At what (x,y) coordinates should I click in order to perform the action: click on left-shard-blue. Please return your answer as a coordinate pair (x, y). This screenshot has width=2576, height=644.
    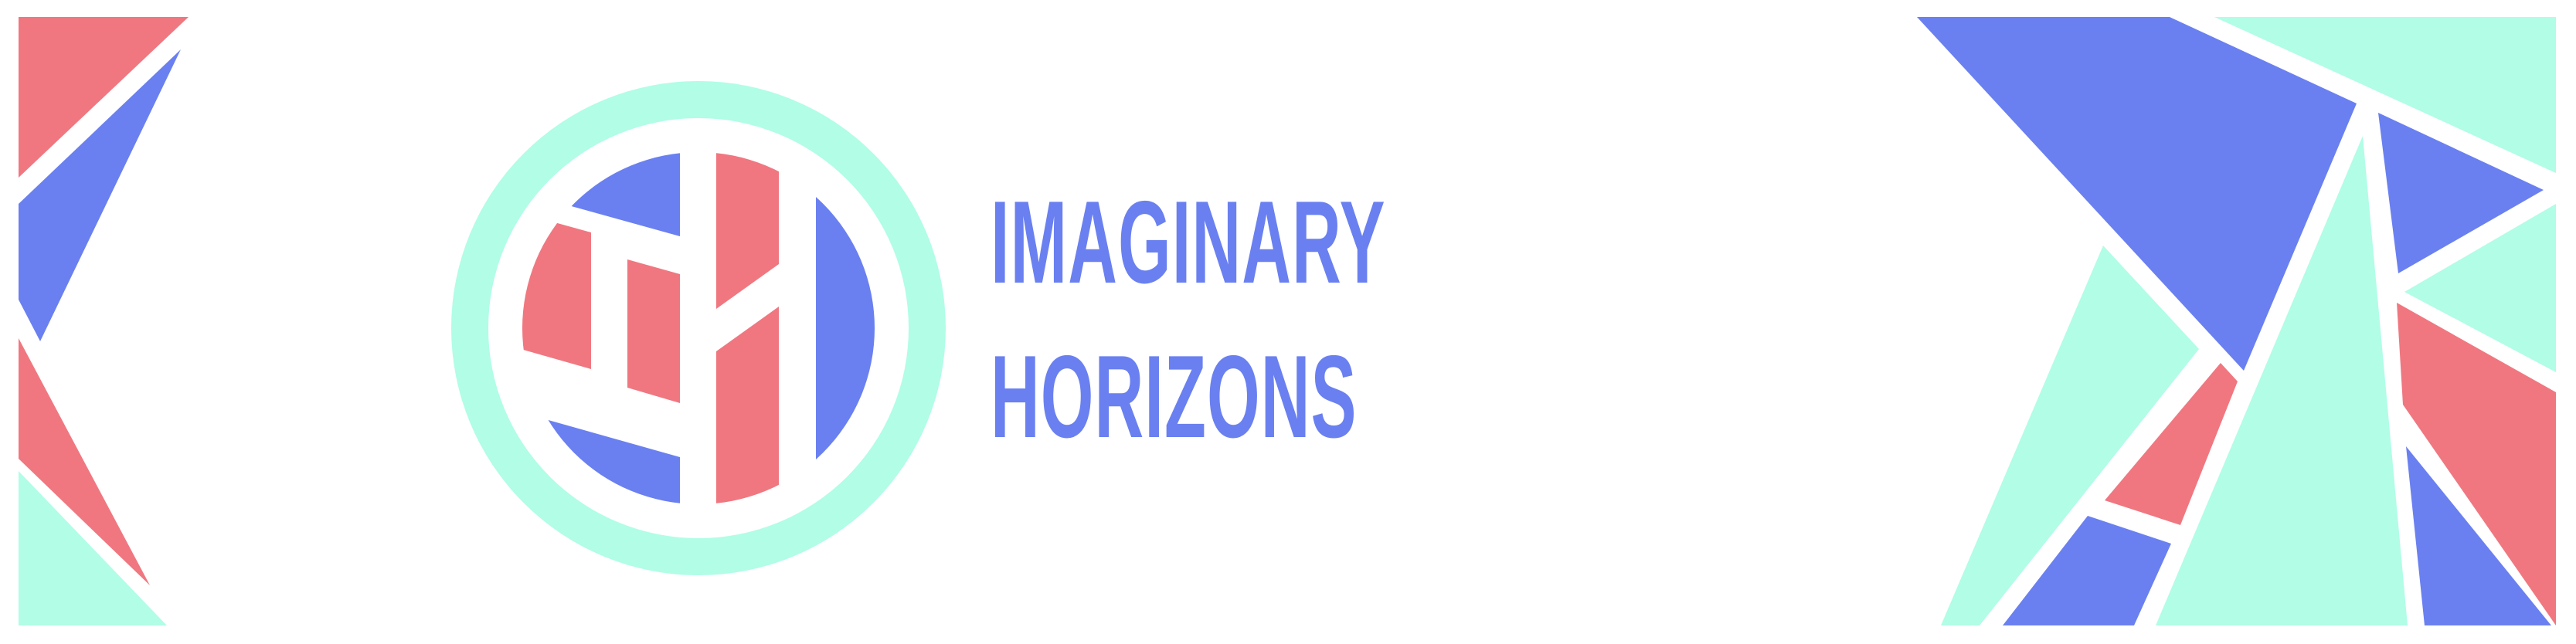
    Looking at the image, I should click on (100, 195).